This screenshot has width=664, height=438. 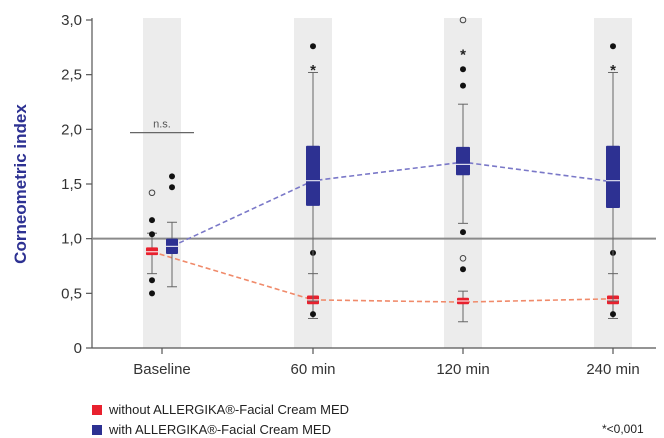 What do you see at coordinates (162, 369) in the screenshot?
I see `x-tick-label: Baseline` at bounding box center [162, 369].